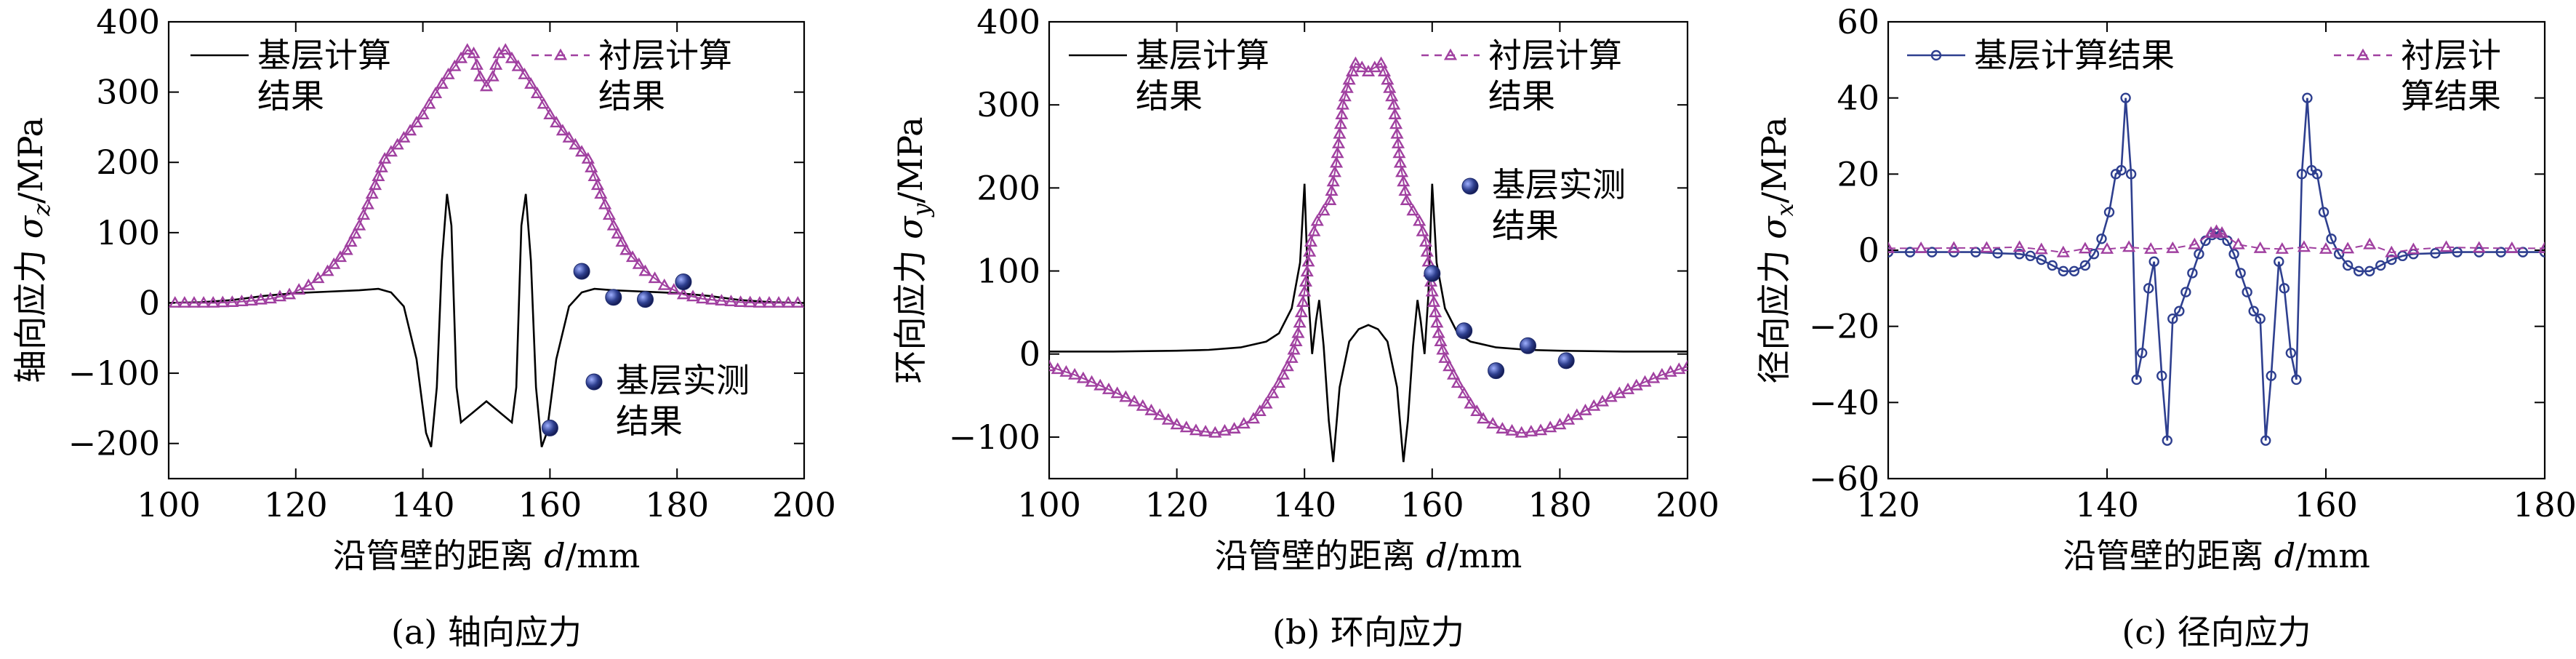 The image size is (2576, 659). I want to click on y-tick-label: 300, so click(1008, 105).